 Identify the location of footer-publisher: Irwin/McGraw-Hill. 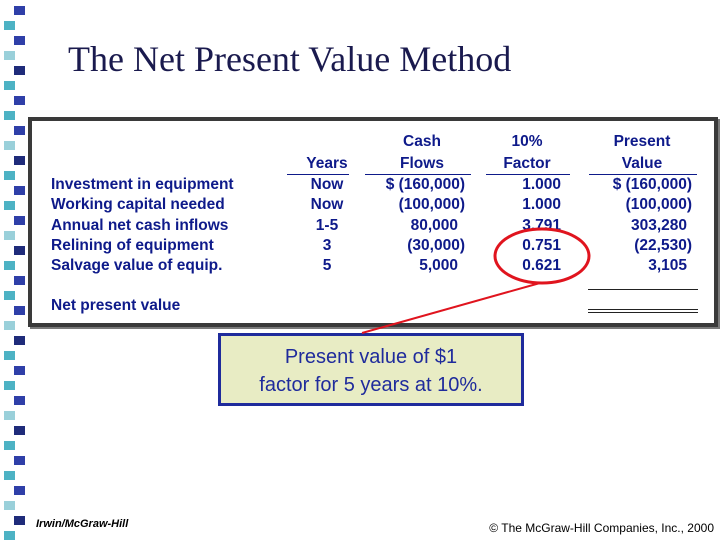
(82, 524).